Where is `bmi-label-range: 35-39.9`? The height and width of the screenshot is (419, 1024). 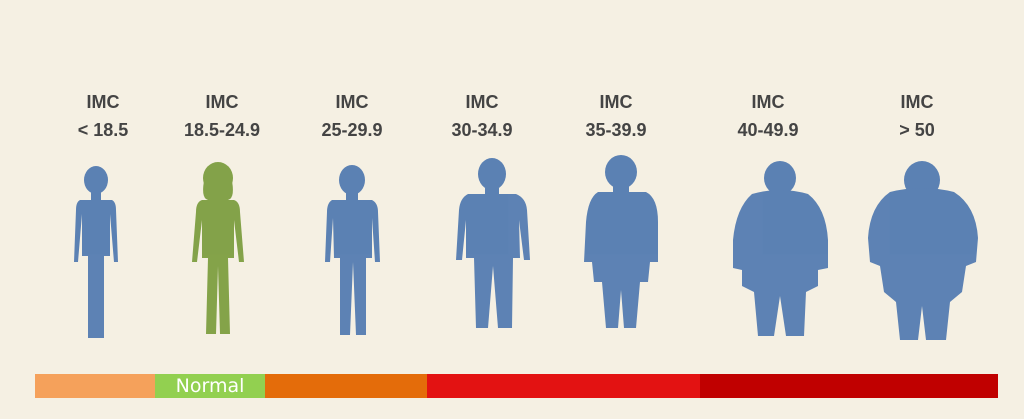
bmi-label-range: 35-39.9 is located at coordinates (616, 130).